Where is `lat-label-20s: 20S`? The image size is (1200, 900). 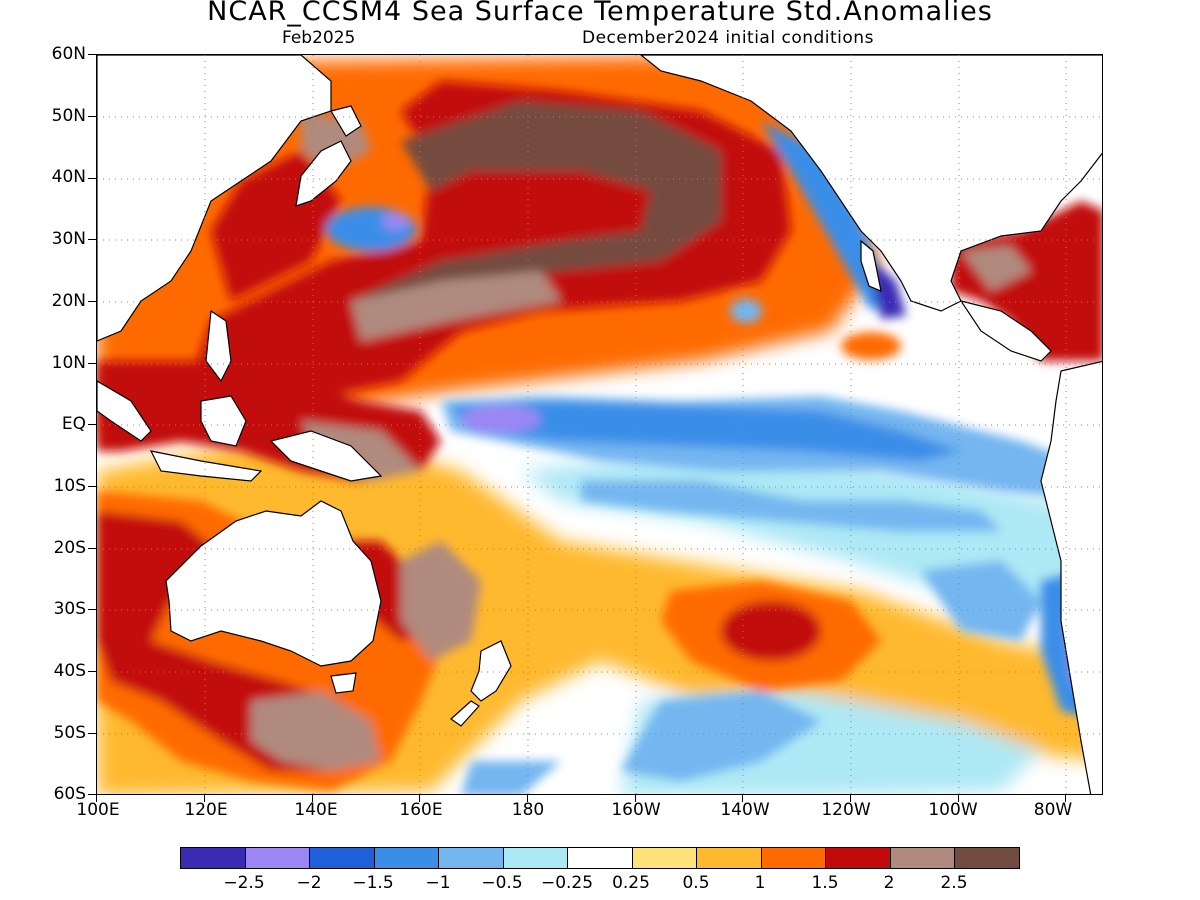 lat-label-20s: 20S is located at coordinates (69, 548).